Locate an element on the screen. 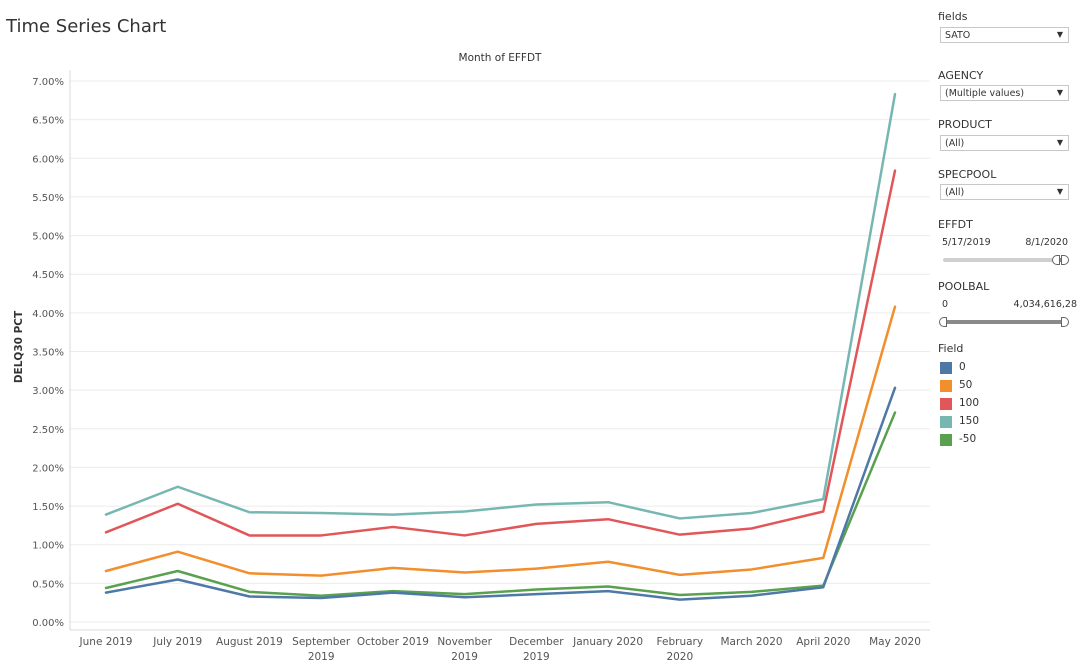 This screenshot has width=1077, height=672. effdt-slider-fill is located at coordinates (1060, 260).